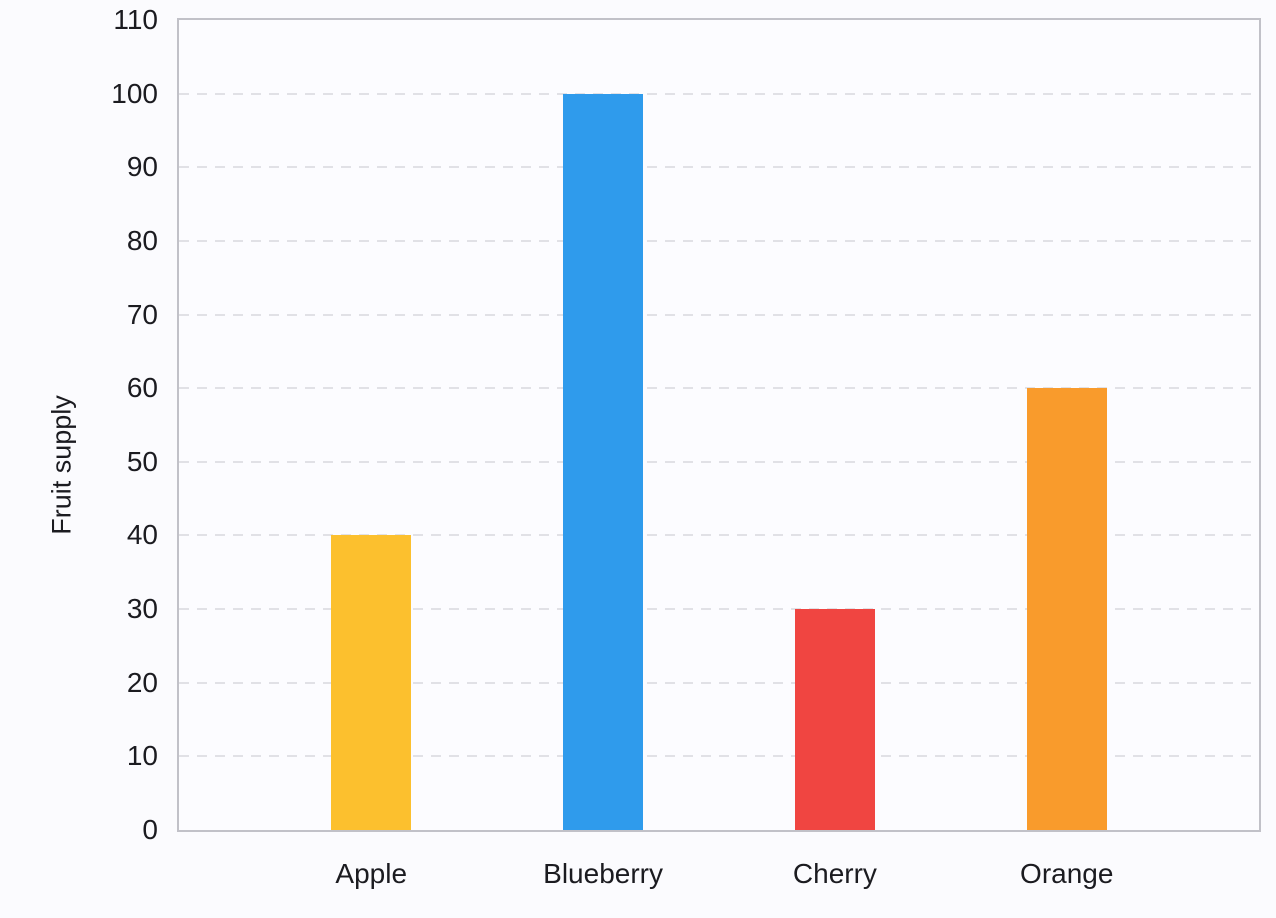 The height and width of the screenshot is (918, 1276). I want to click on x-axis-label-blueberry: Blueberry, so click(603, 873).